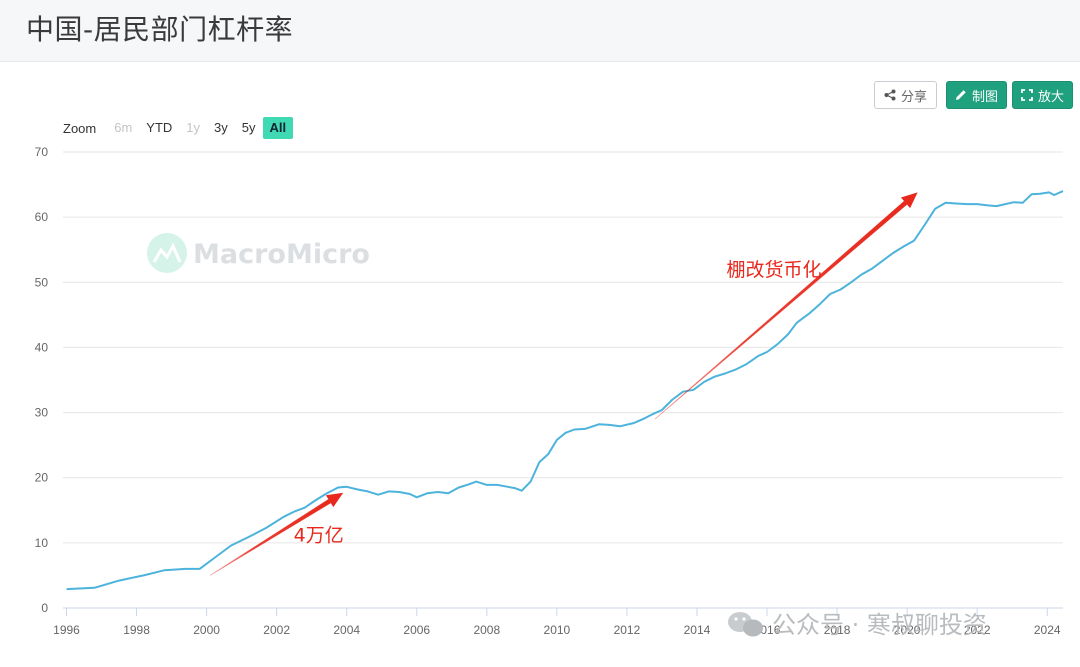  What do you see at coordinates (890, 95) in the screenshot?
I see `share-icon` at bounding box center [890, 95].